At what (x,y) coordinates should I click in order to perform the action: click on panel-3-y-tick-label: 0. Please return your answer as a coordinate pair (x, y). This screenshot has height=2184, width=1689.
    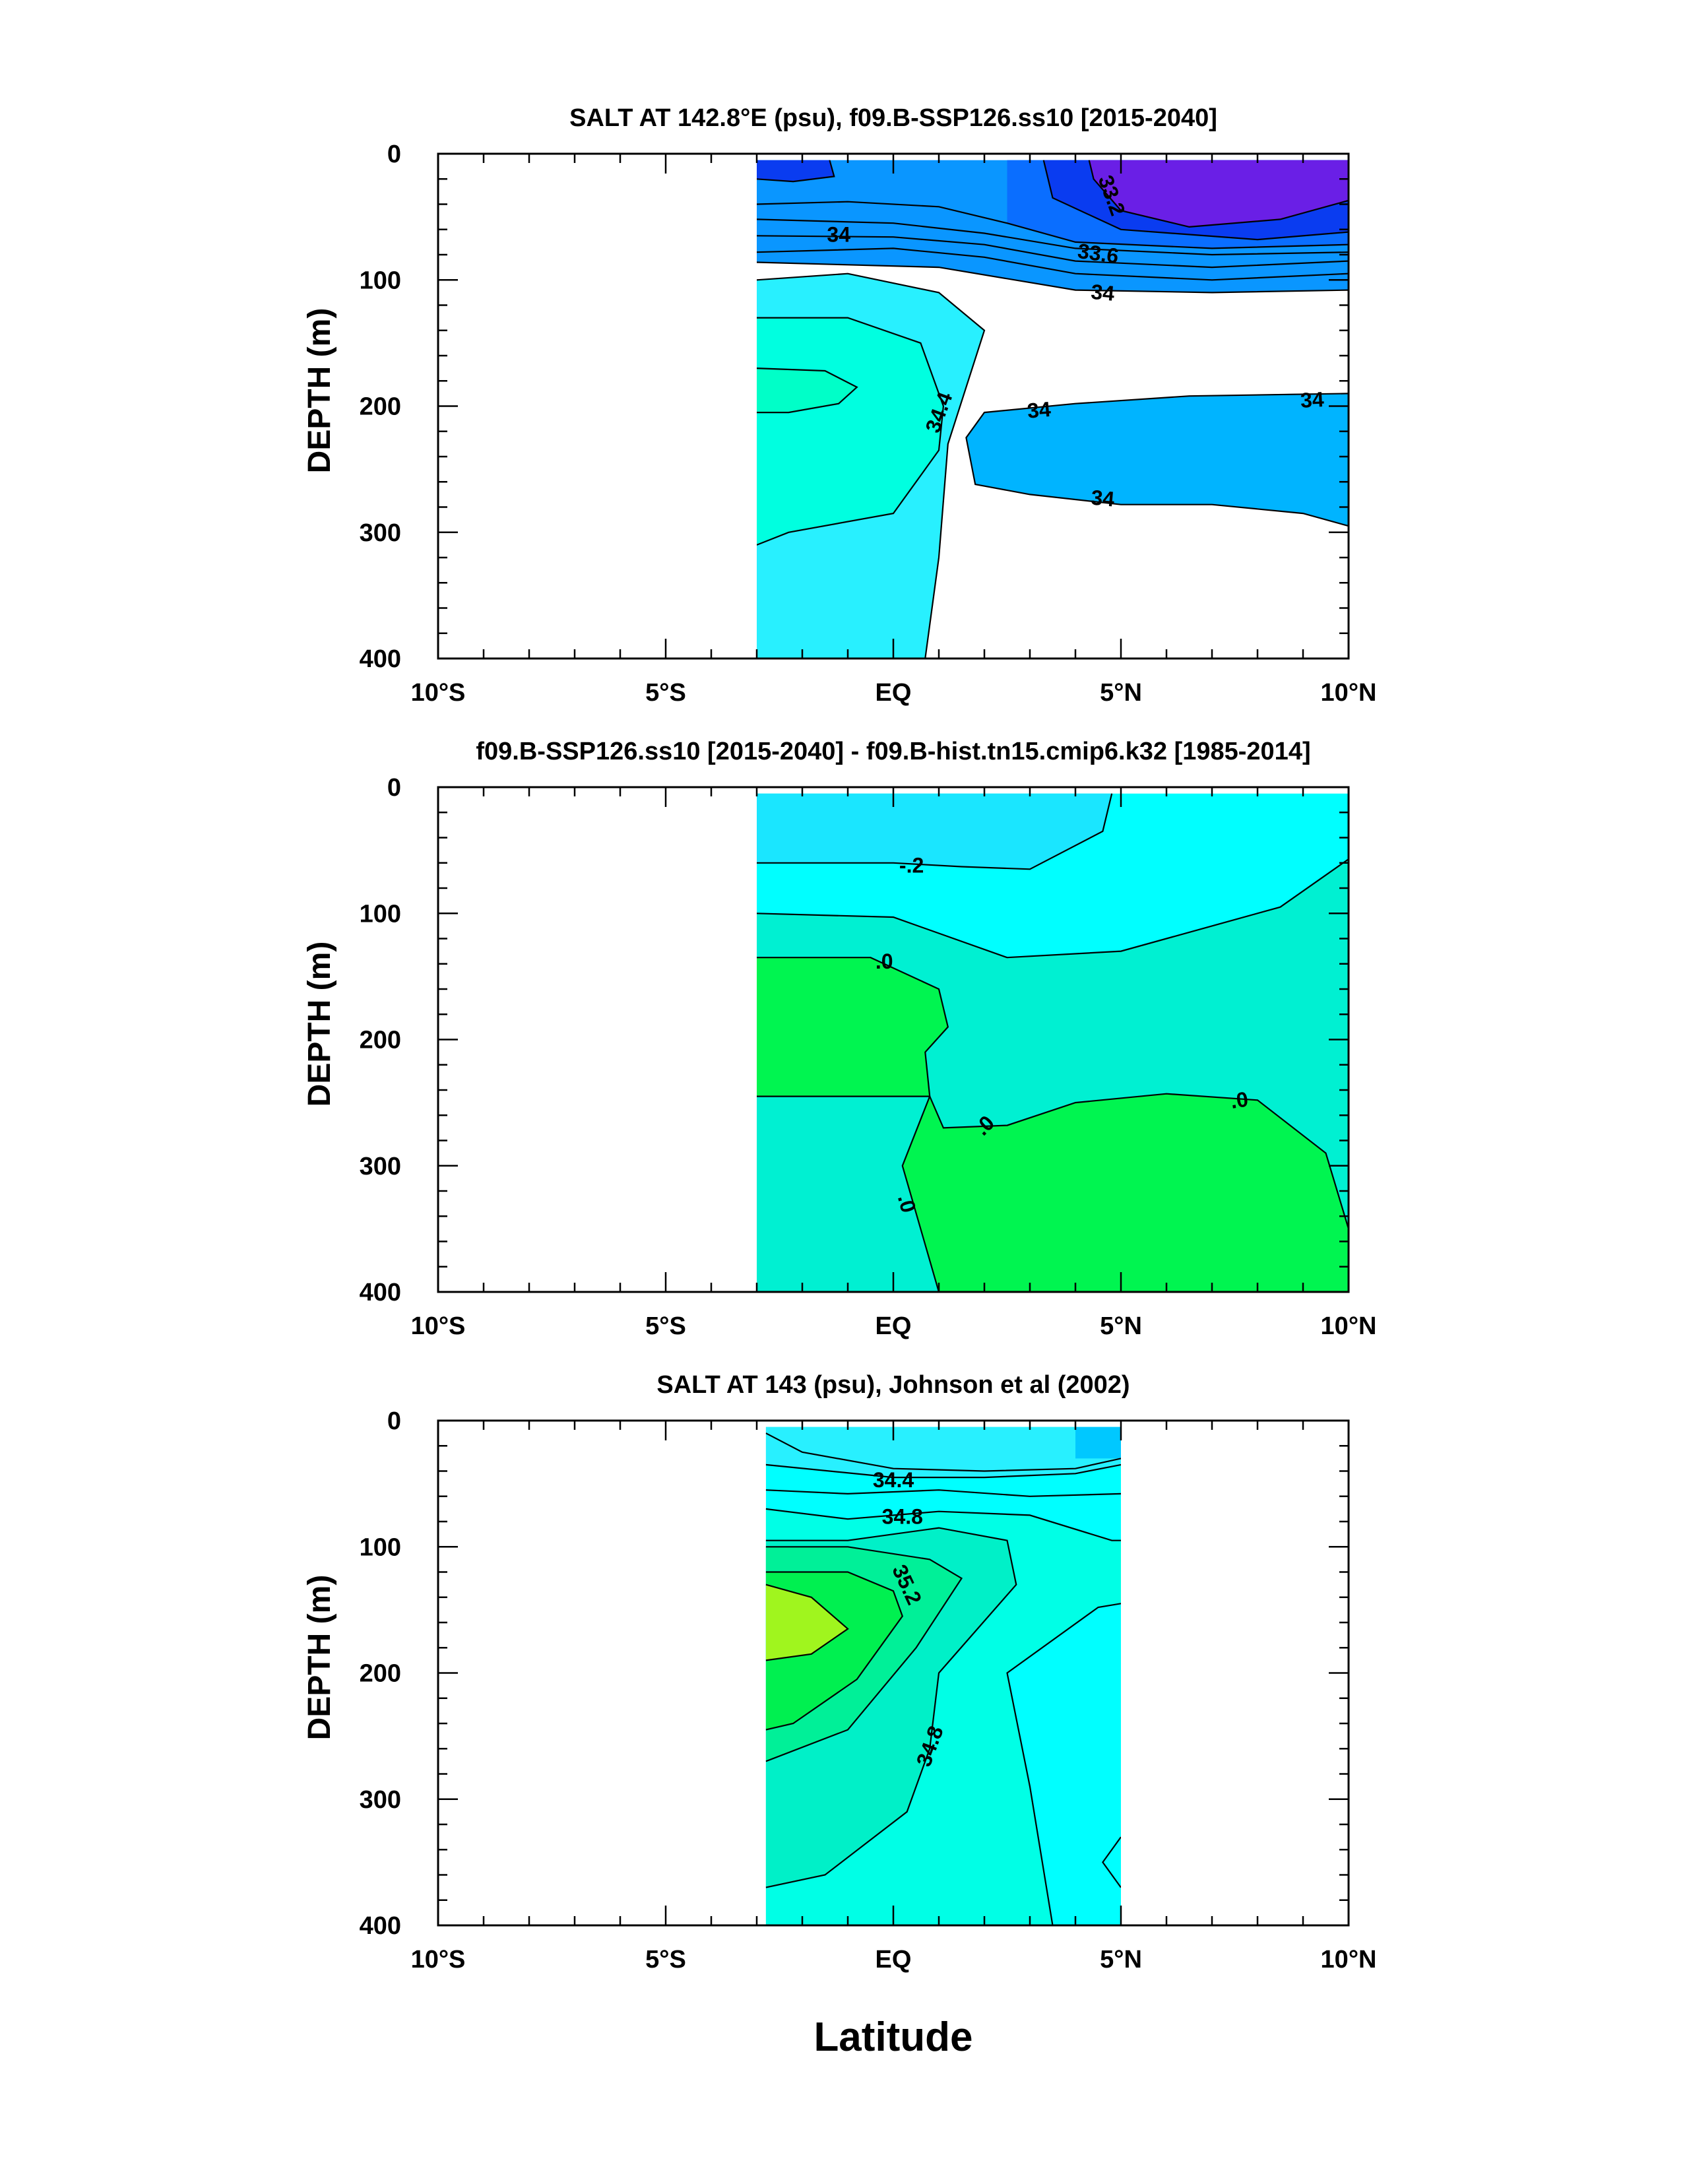
    Looking at the image, I should click on (394, 1421).